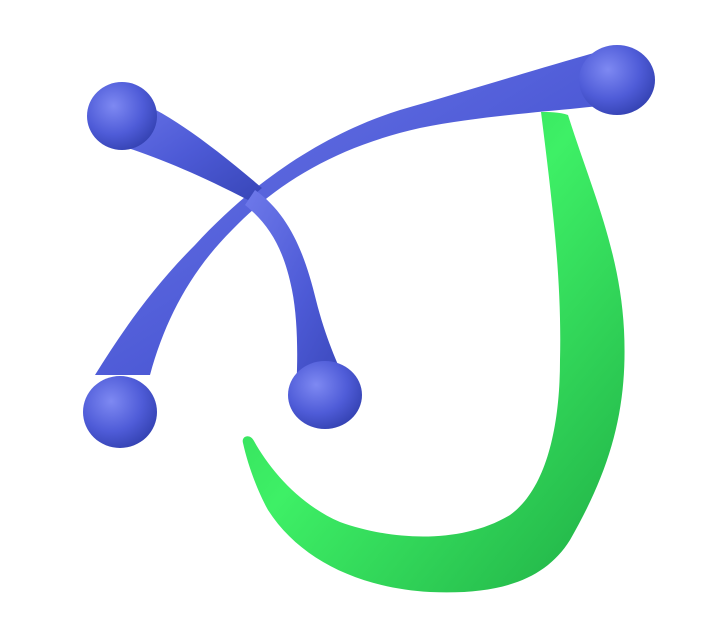  Describe the element at coordinates (296, 291) in the screenshot. I see `blue-lower-arm` at that location.